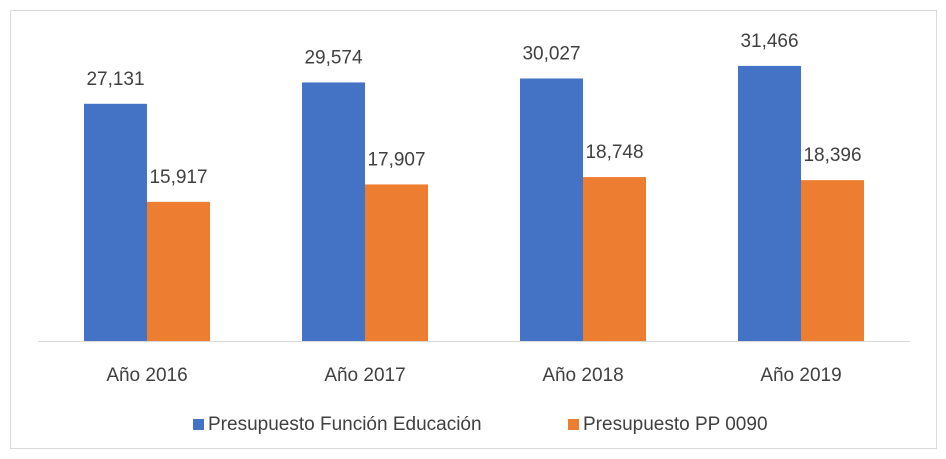 This screenshot has height=459, width=946. I want to click on data-label: 31,466, so click(769, 41).